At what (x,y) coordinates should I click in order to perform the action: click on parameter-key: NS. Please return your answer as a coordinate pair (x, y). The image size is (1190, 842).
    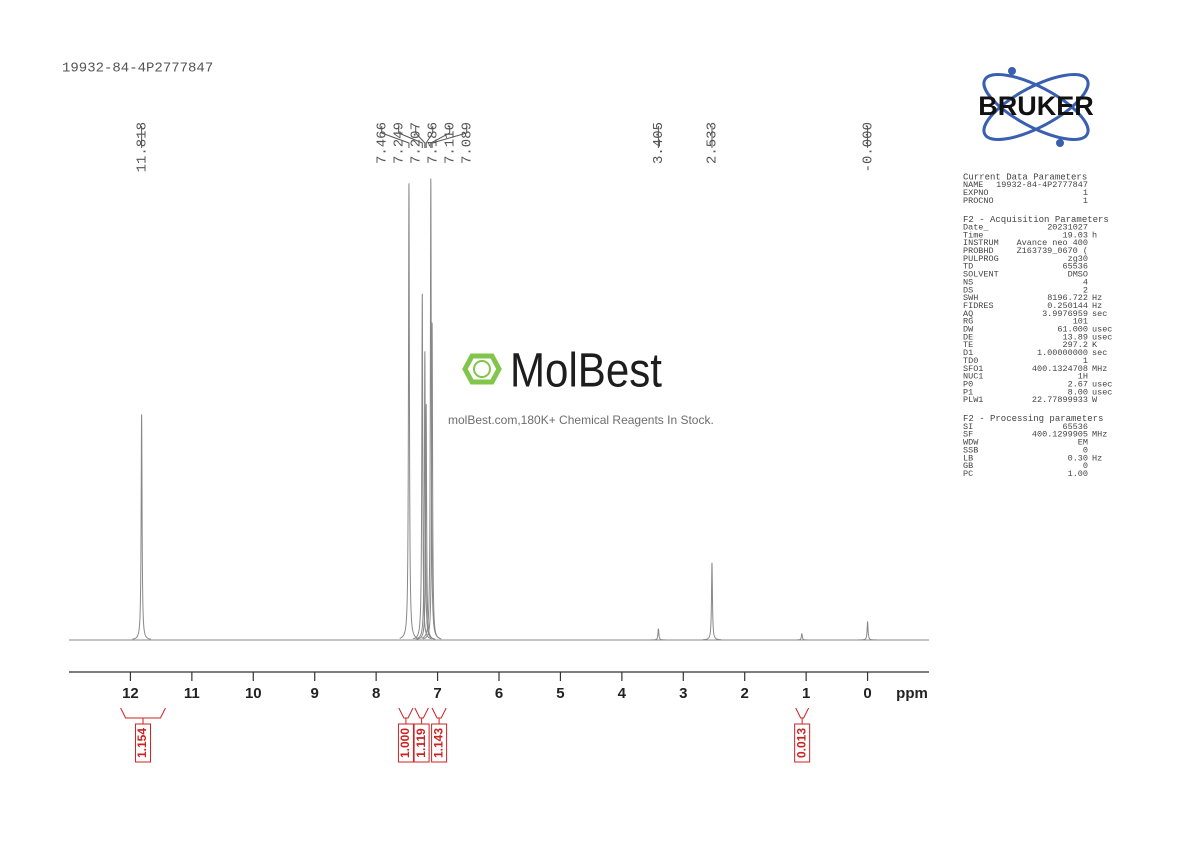
    Looking at the image, I should click on (968, 282).